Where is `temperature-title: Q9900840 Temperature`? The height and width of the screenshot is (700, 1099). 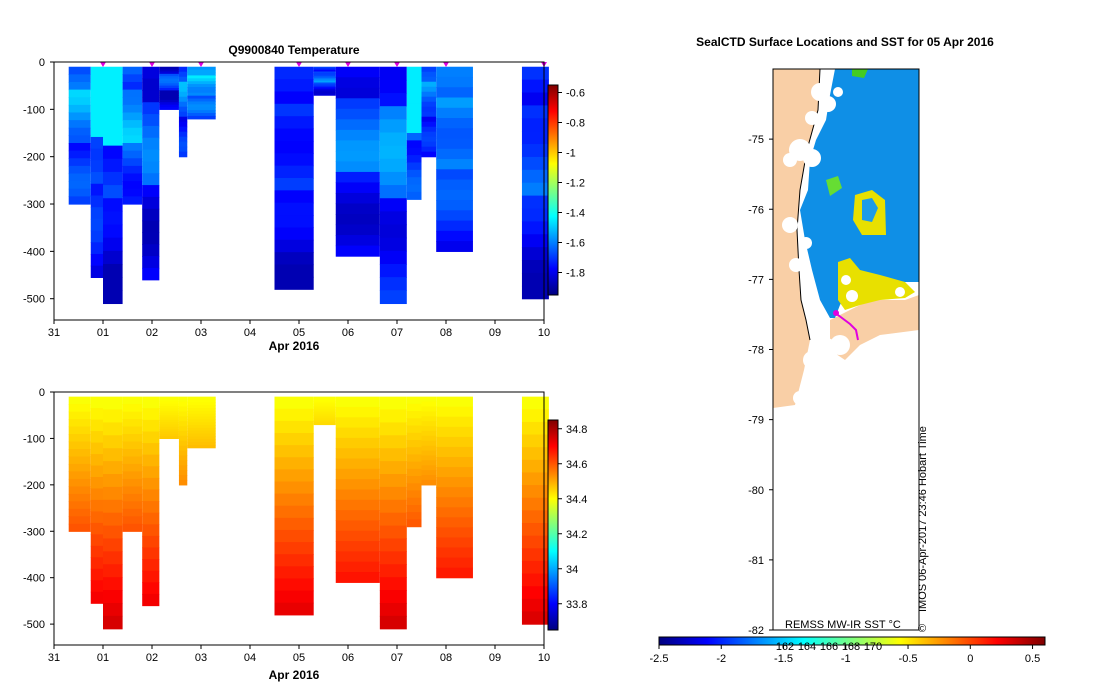 temperature-title: Q9900840 Temperature is located at coordinates (294, 50).